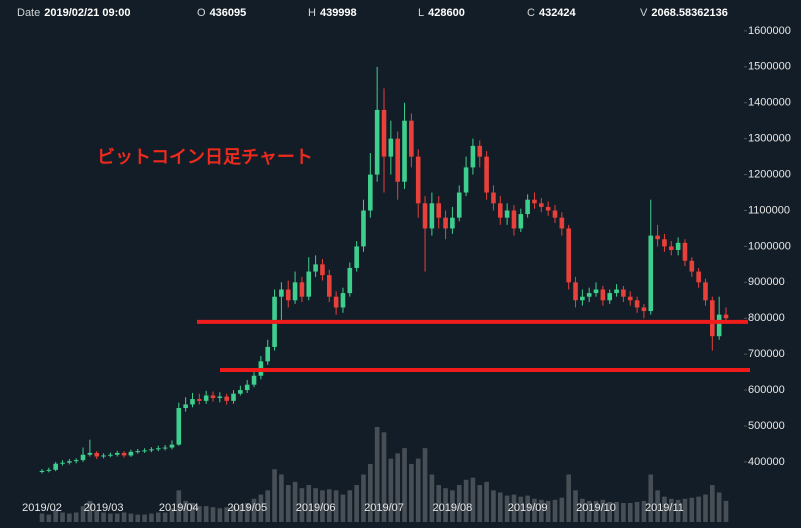 The image size is (801, 528). What do you see at coordinates (384, 508) in the screenshot?
I see `x-tick-label: 2019/07` at bounding box center [384, 508].